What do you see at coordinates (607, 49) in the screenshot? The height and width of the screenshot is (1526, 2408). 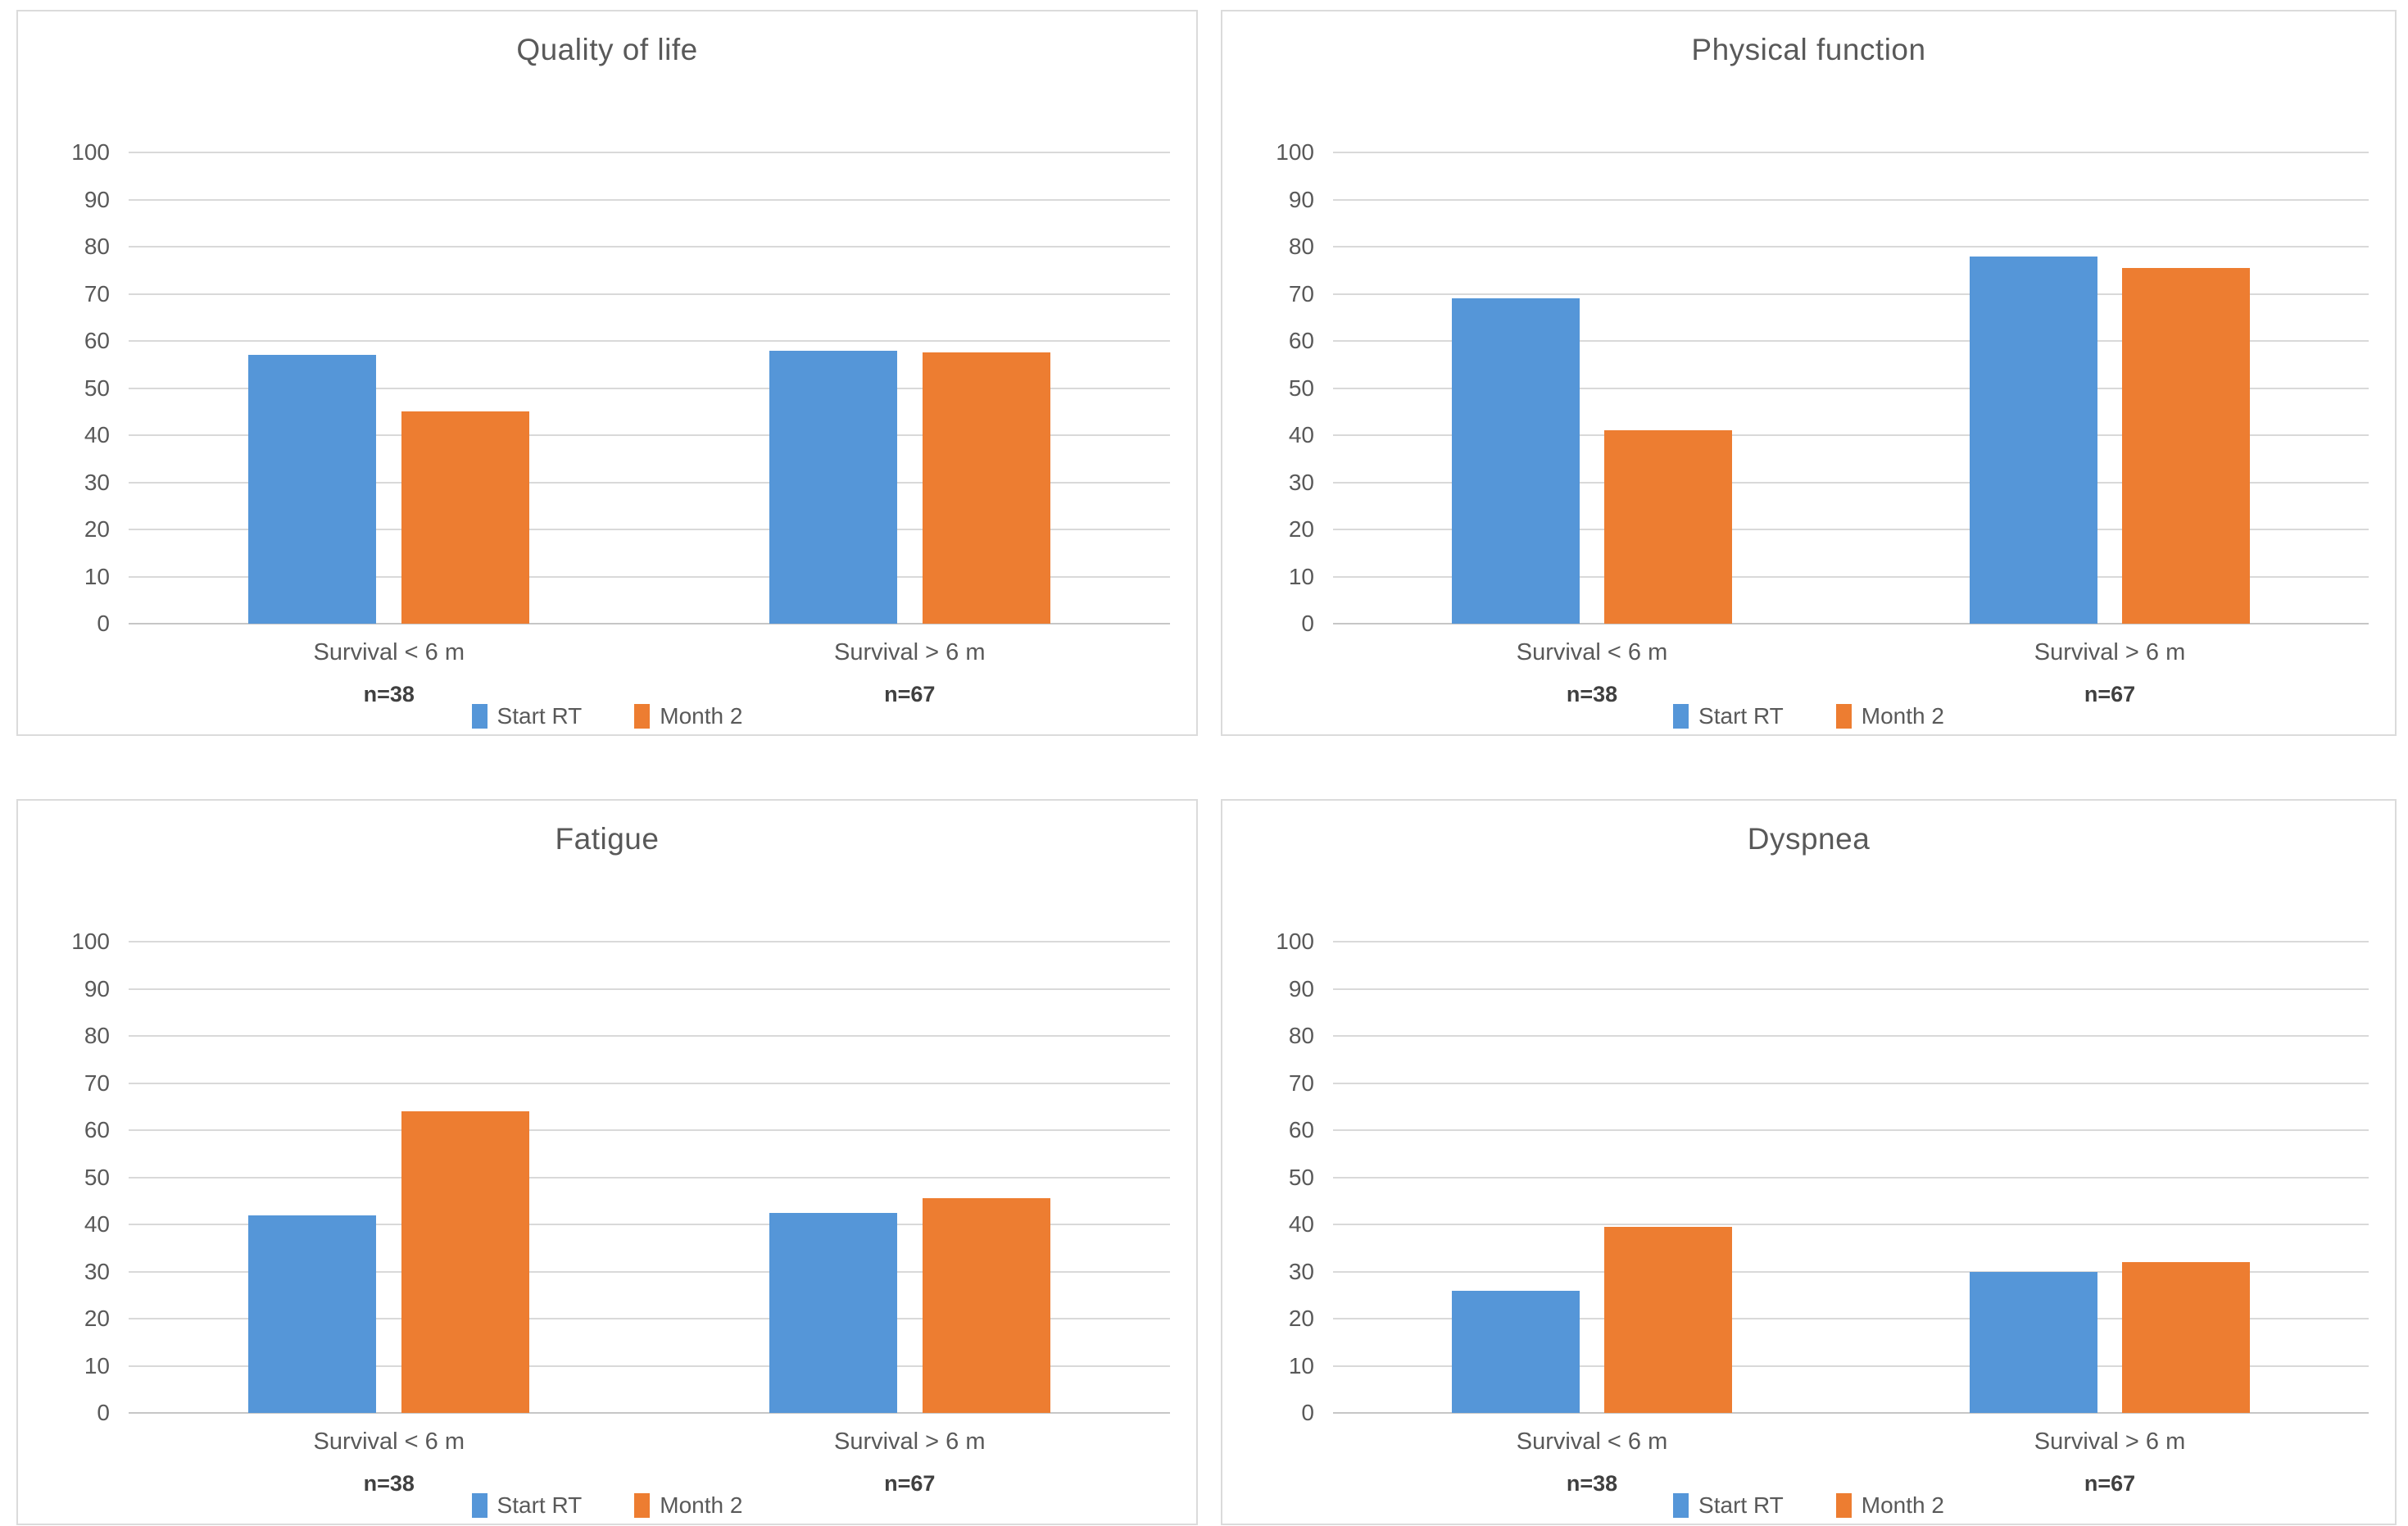 I see `chart-title: Quality of life` at bounding box center [607, 49].